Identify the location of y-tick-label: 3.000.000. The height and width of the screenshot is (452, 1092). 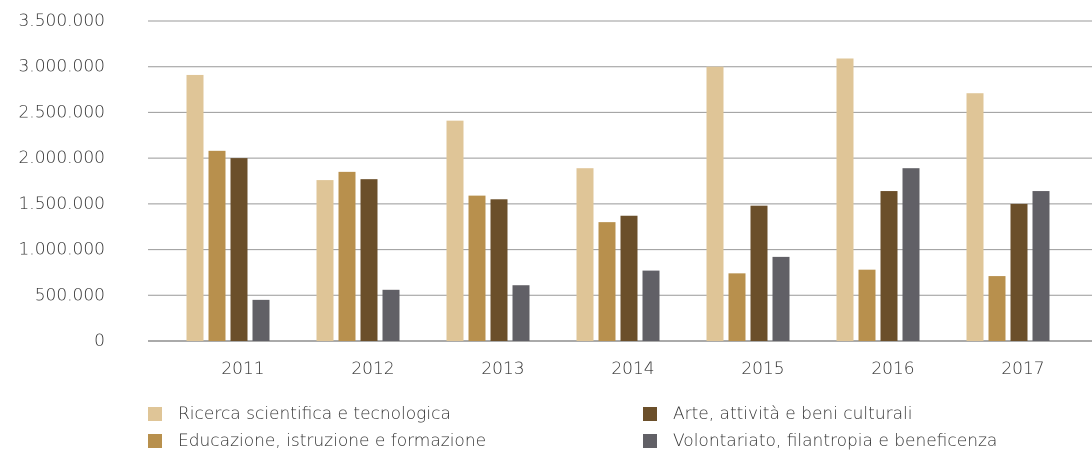
(61, 67).